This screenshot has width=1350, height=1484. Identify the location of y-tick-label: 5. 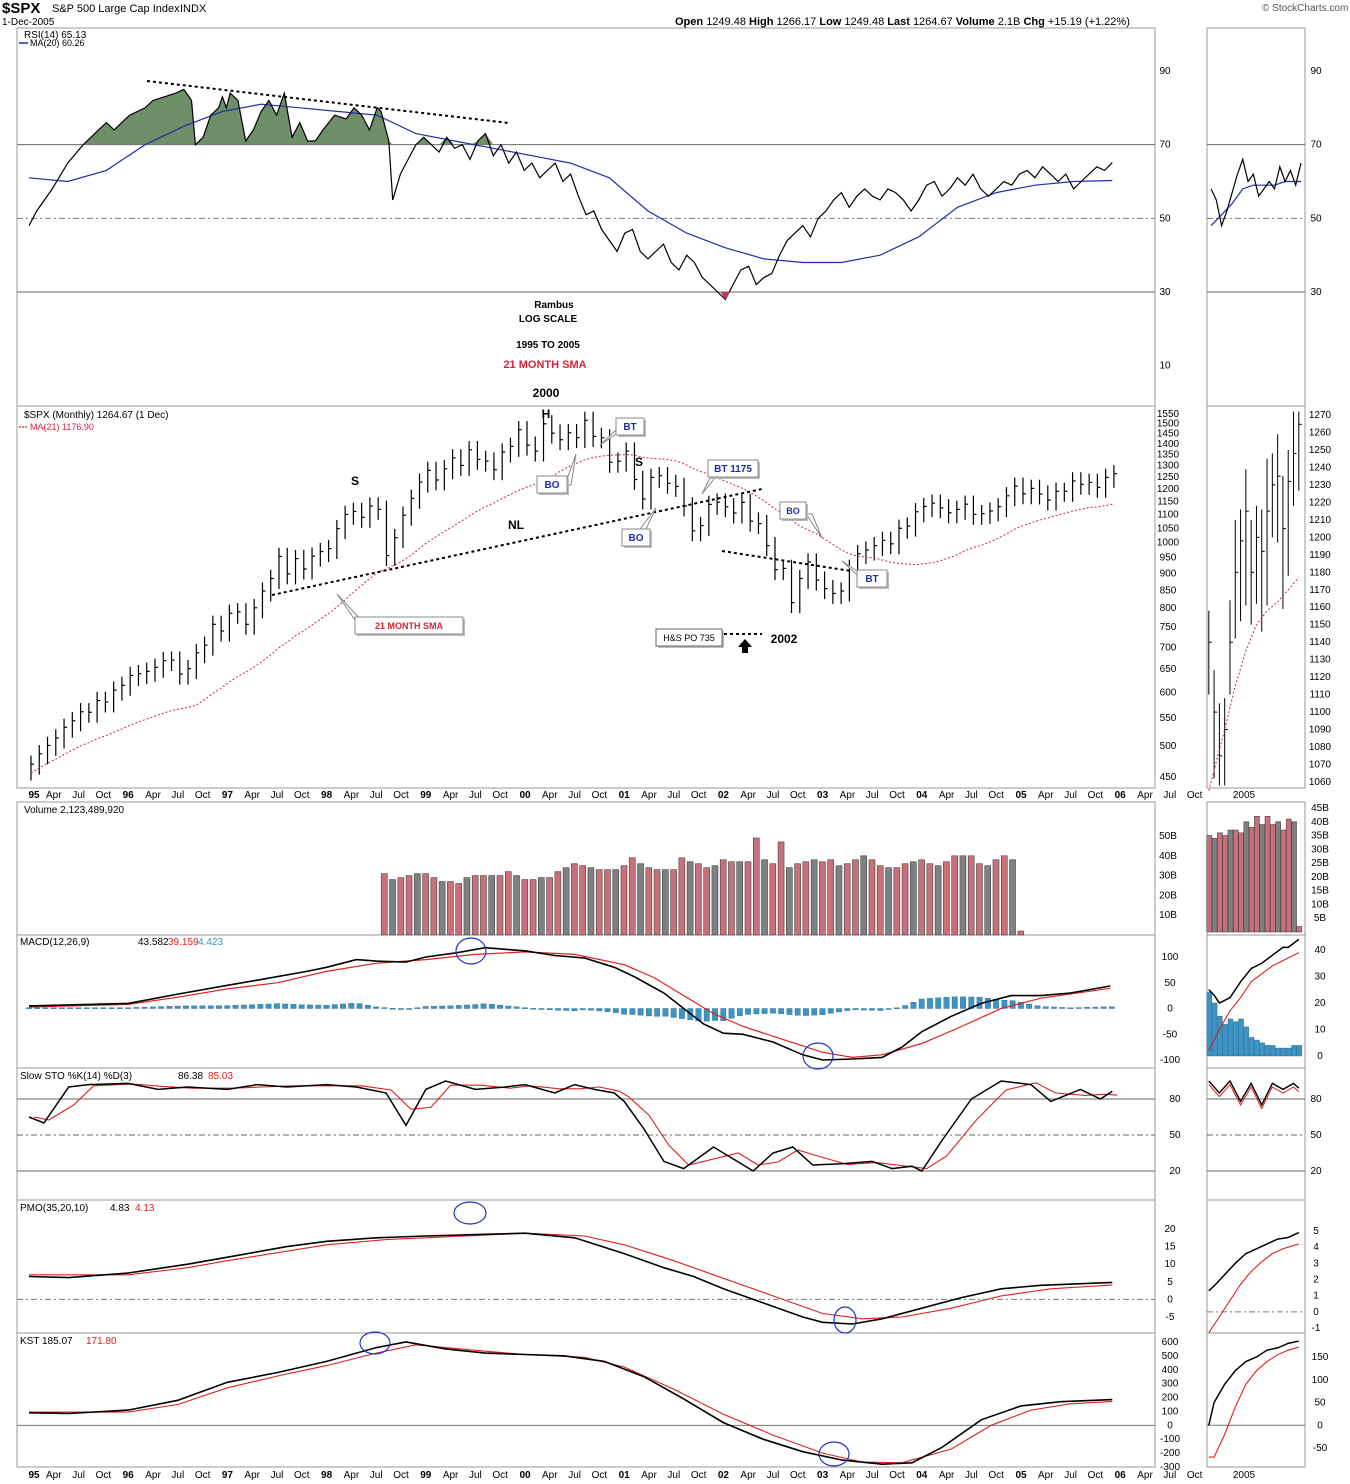
(1316, 1231).